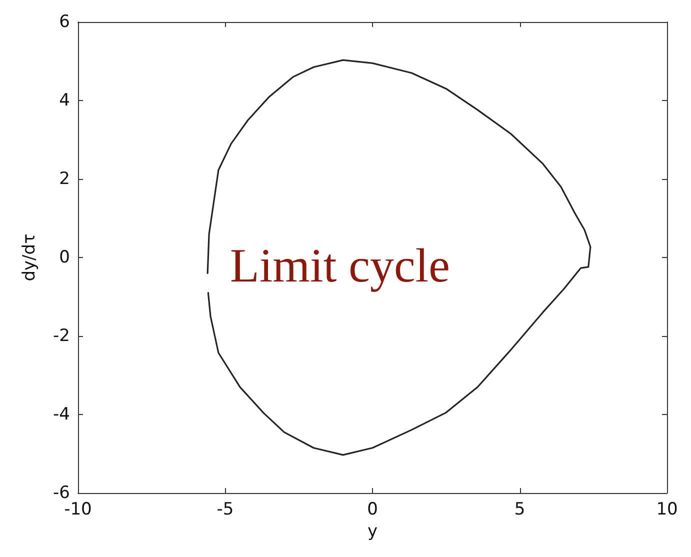 The width and height of the screenshot is (691, 557). What do you see at coordinates (61, 414) in the screenshot?
I see `y-tick-label: -4` at bounding box center [61, 414].